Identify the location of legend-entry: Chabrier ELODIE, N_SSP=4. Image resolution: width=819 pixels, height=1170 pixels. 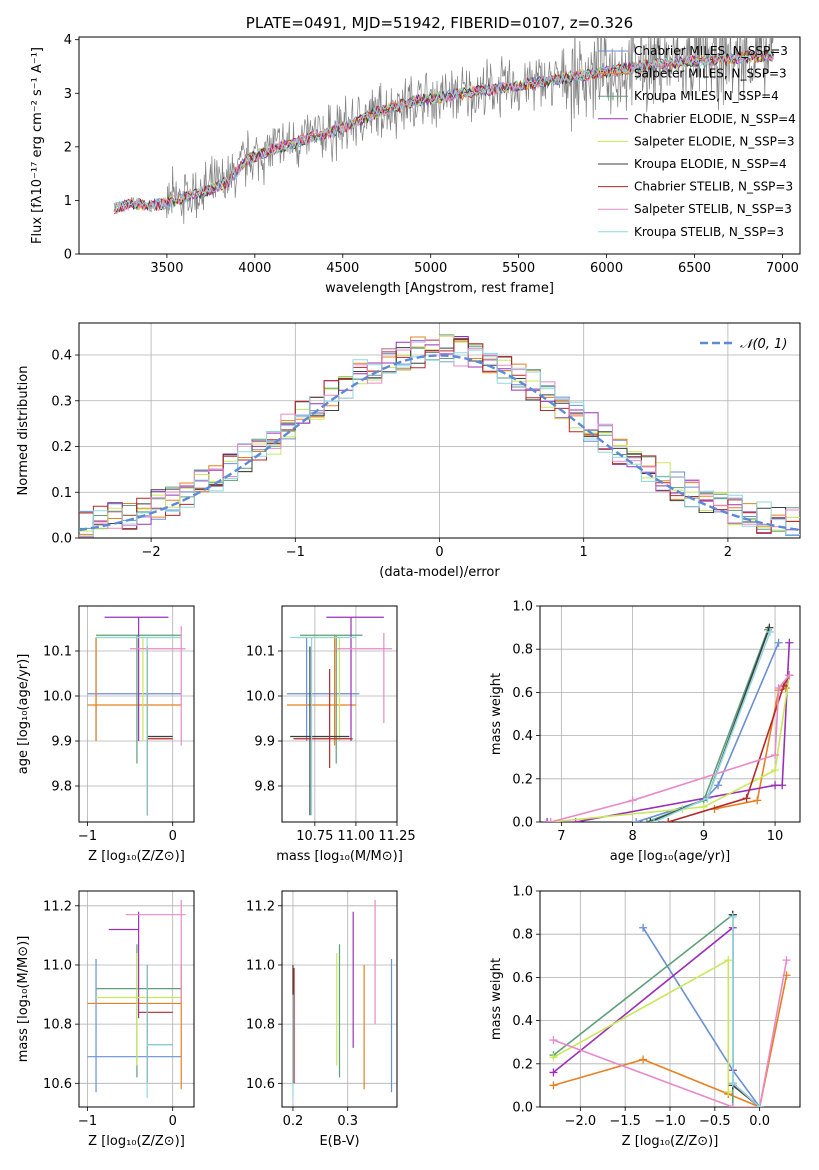
(715, 119).